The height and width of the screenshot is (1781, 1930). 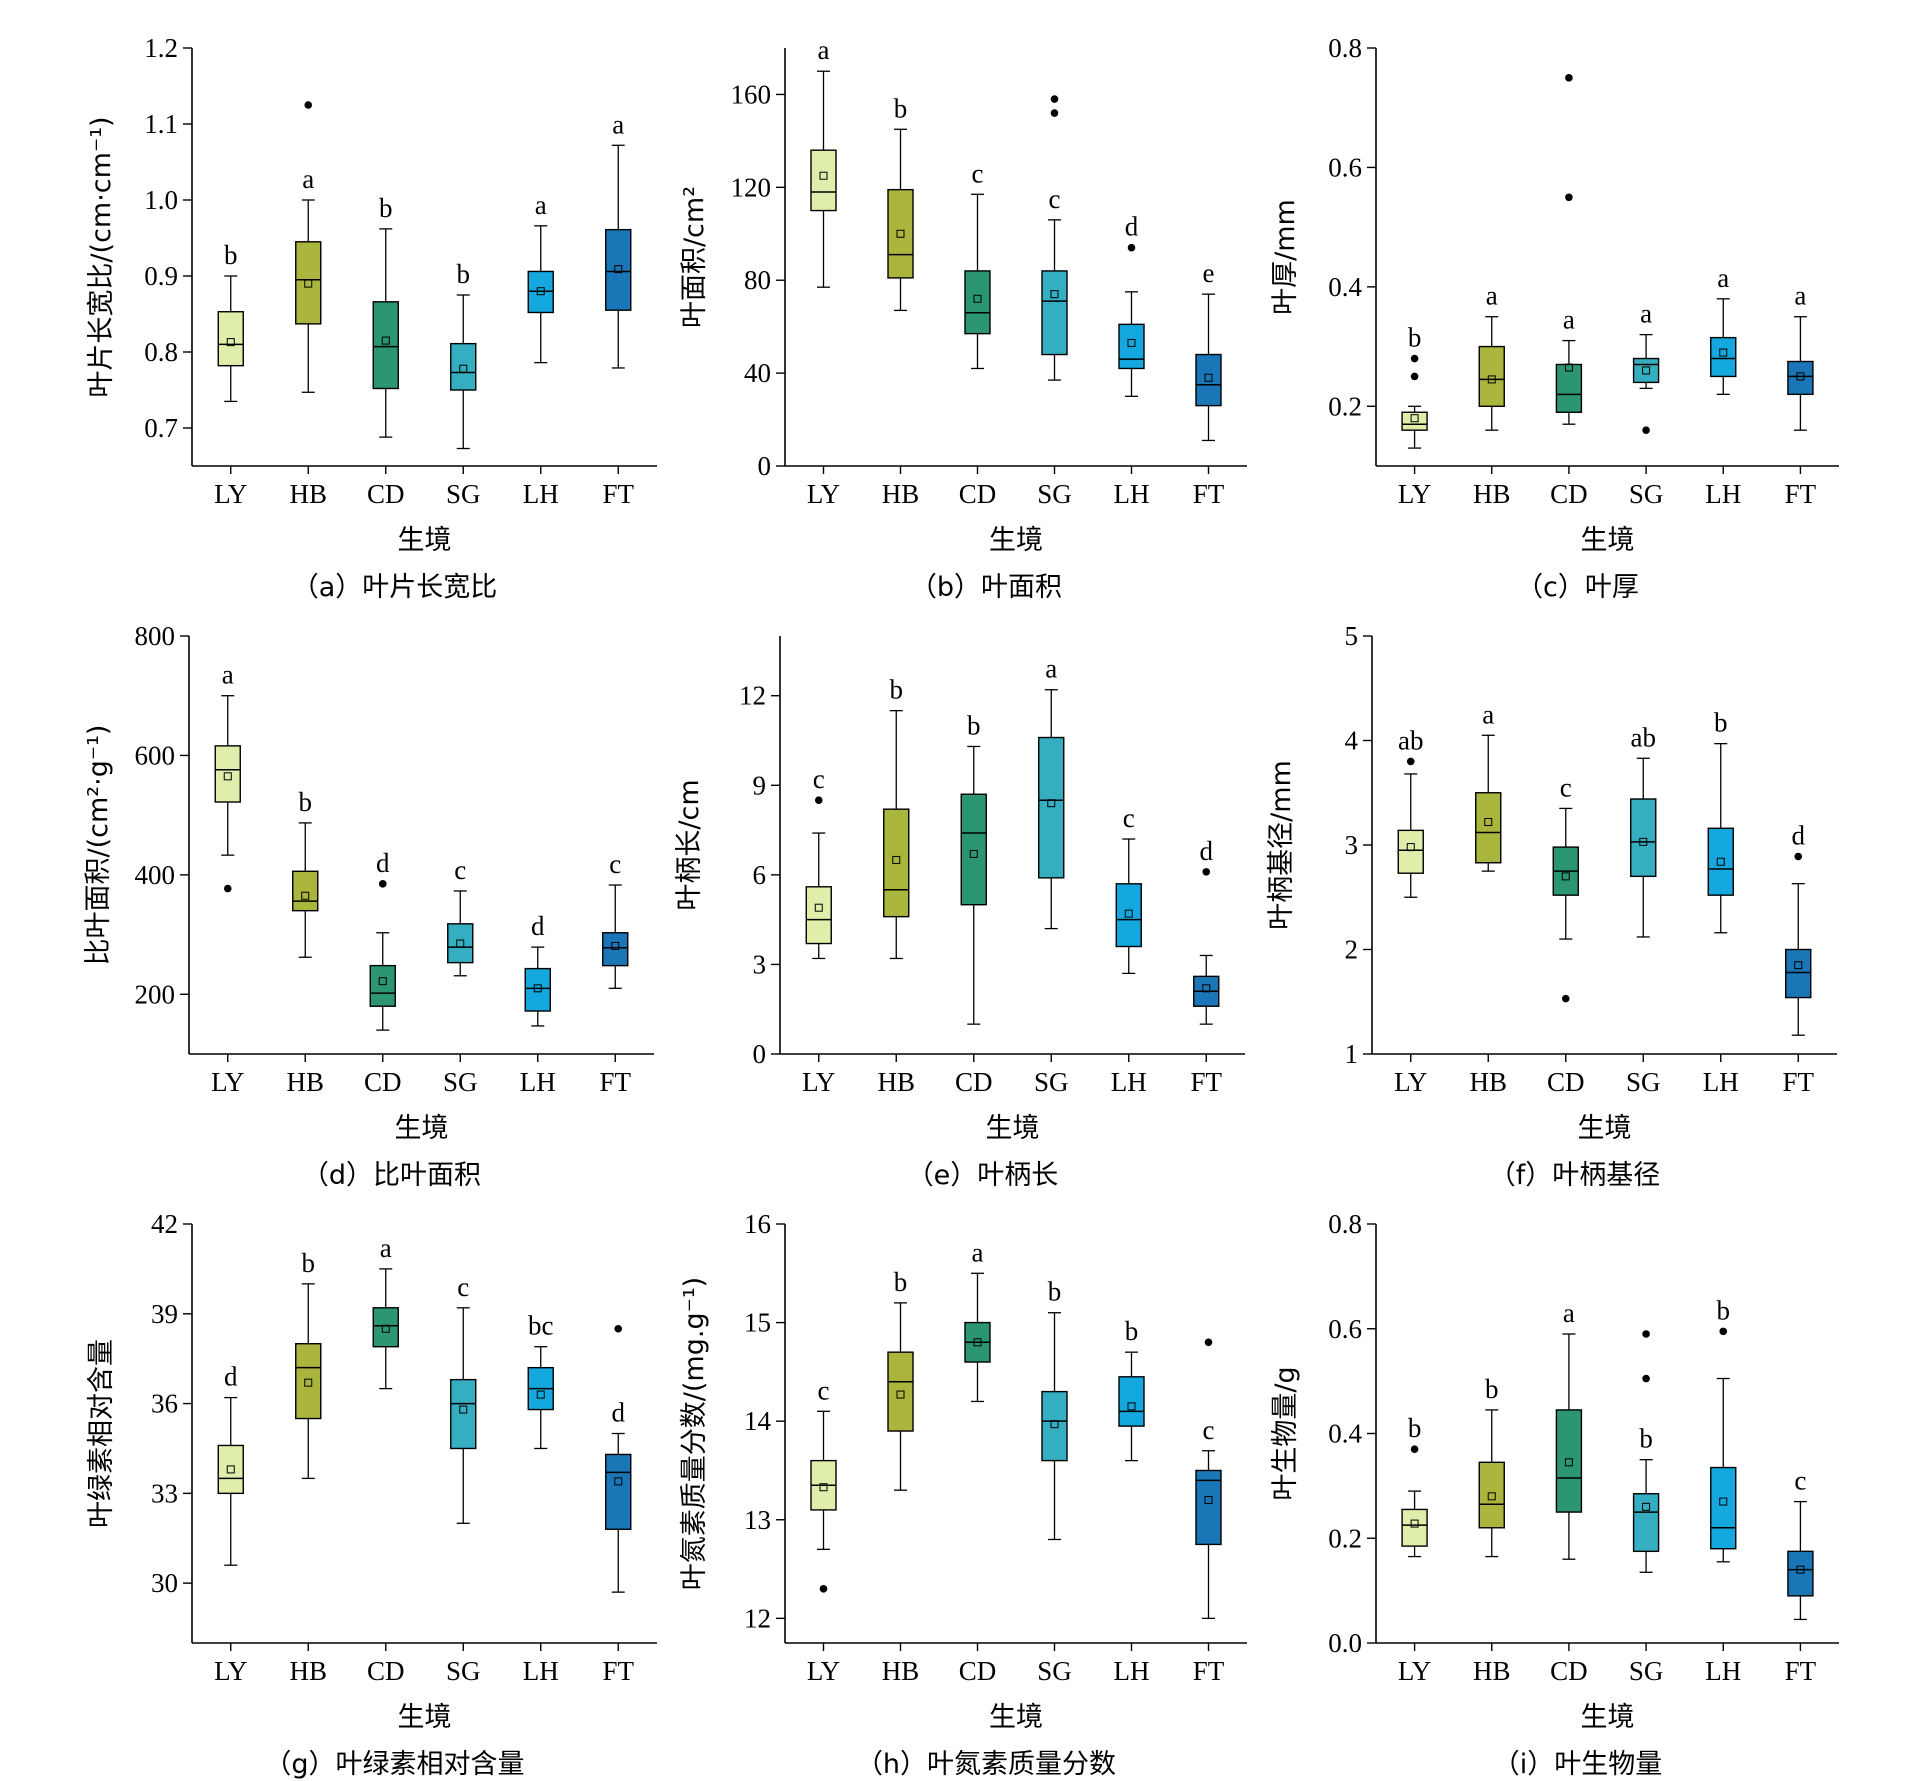 I want to click on significance-letter: ab, so click(x=1643, y=737).